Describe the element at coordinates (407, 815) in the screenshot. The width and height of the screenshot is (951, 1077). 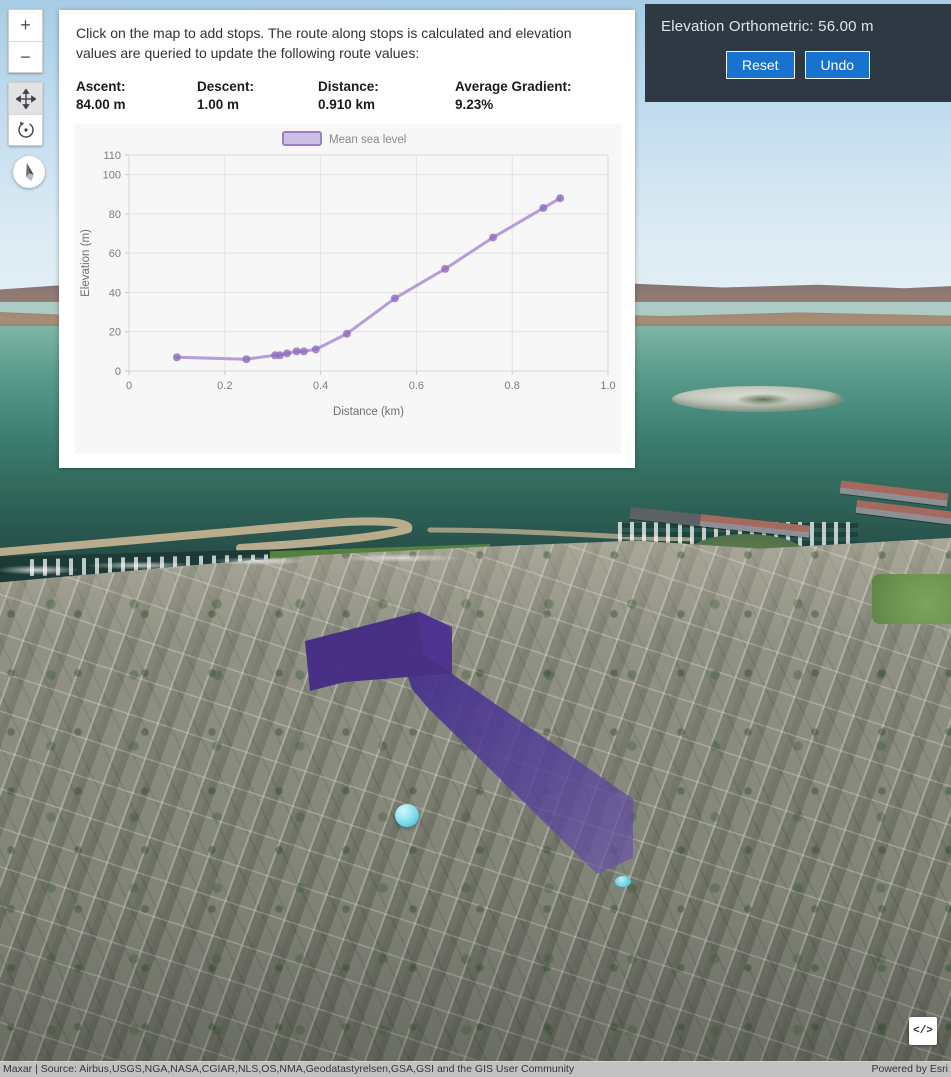
I see `route-stop-sphere` at that location.